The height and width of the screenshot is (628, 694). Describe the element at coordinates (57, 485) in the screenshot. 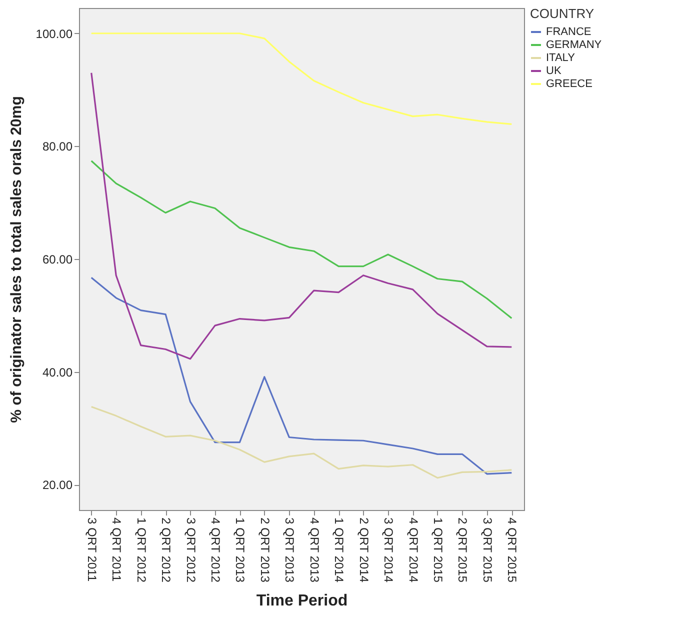

I see `y-tick-label: 20.00` at that location.